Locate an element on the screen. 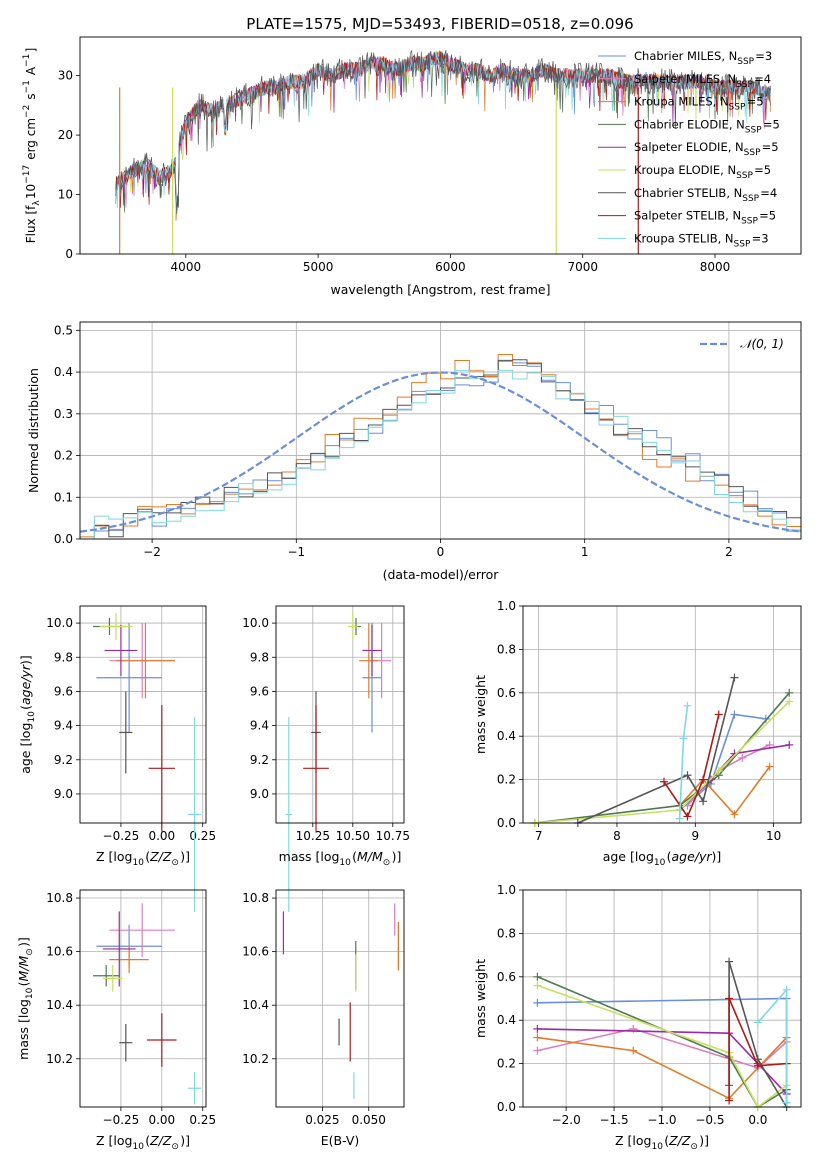  legend-label: Kroupa ELODIE, NSSP =5 is located at coordinates (702, 172).